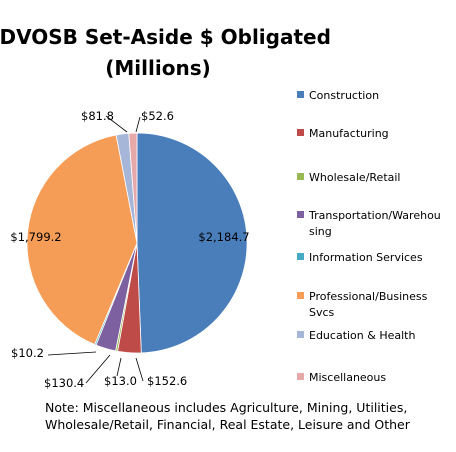 The height and width of the screenshot is (452, 456). I want to click on legend-label: Information Services, so click(366, 257).